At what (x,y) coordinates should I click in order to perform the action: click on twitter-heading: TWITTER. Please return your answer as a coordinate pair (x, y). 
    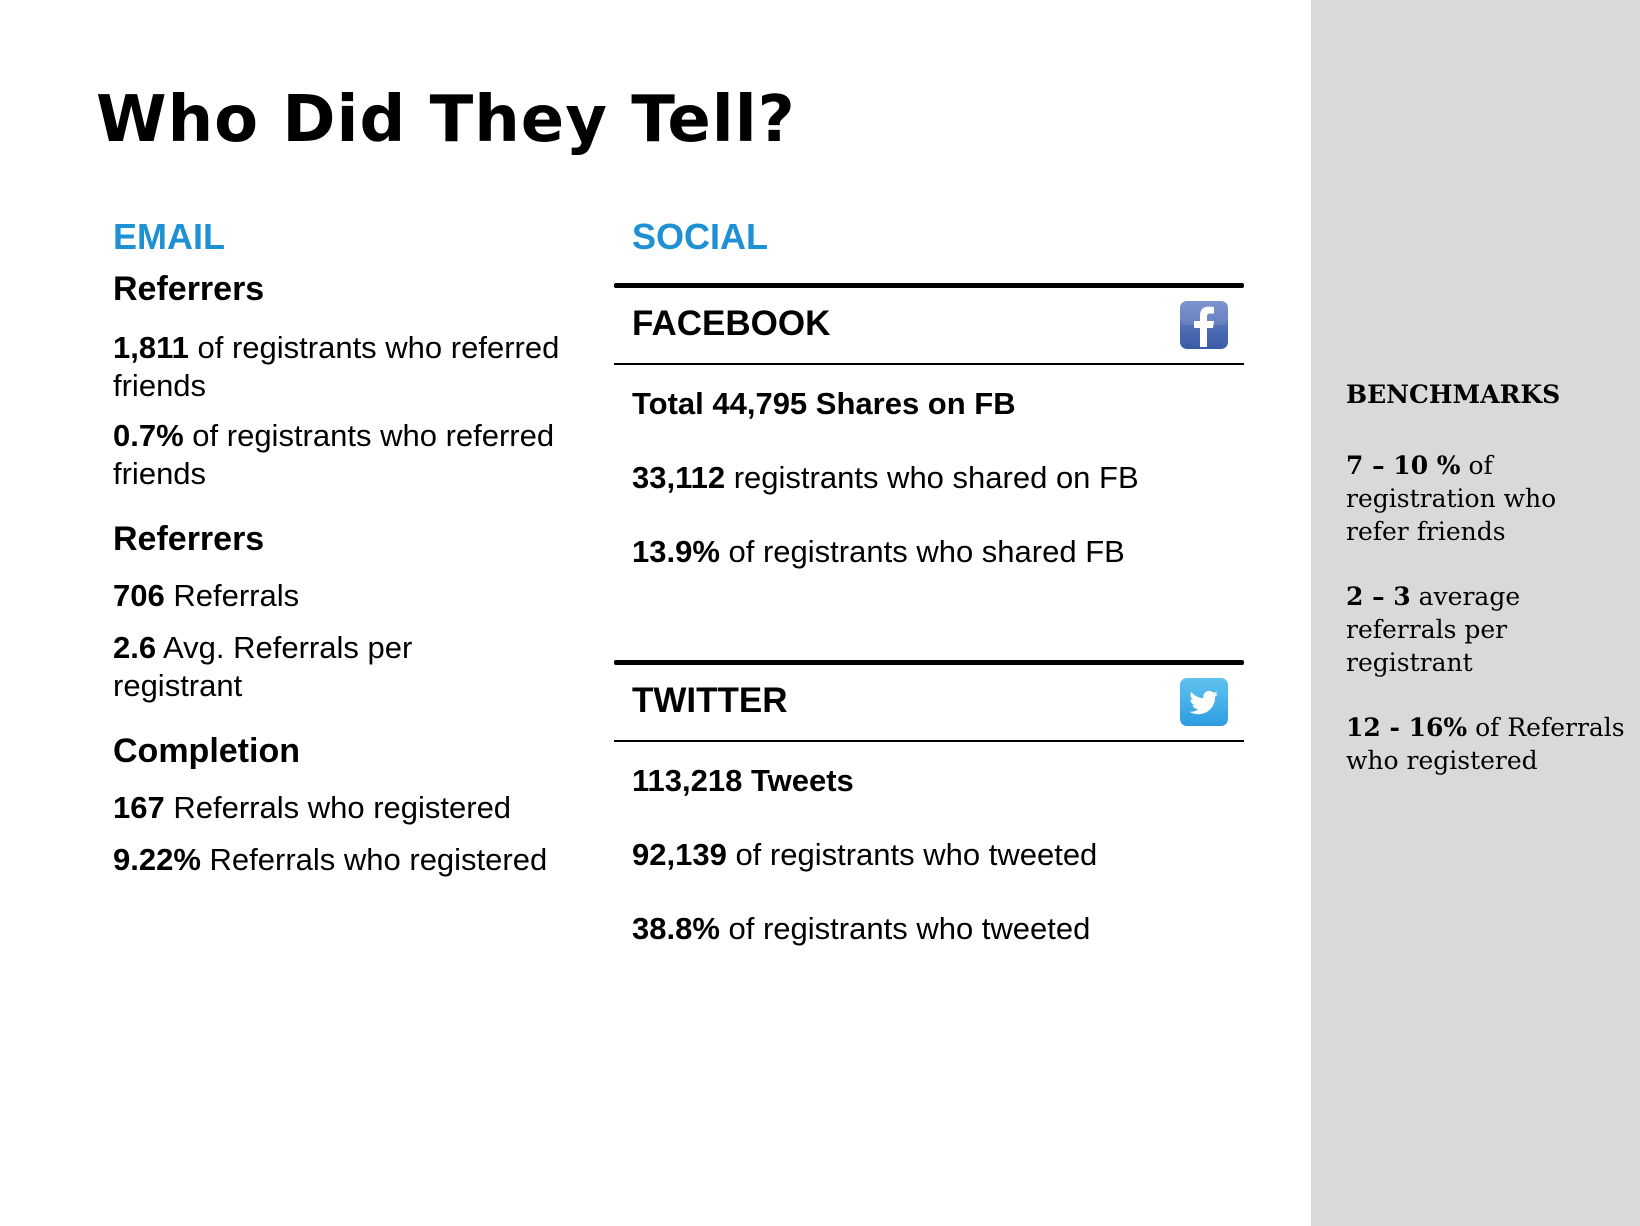
    Looking at the image, I should click on (710, 700).